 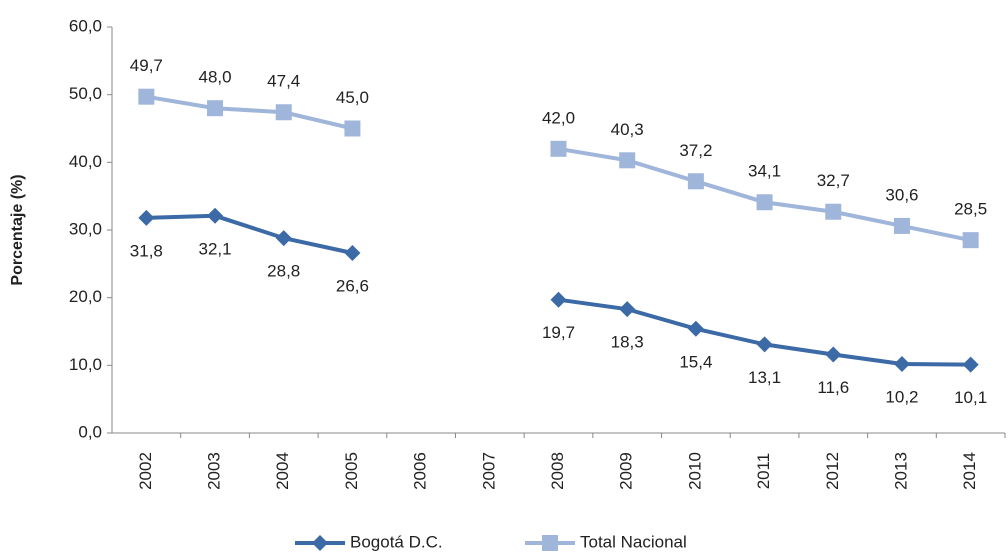 What do you see at coordinates (558, 332) in the screenshot?
I see `data-label: 19,7` at bounding box center [558, 332].